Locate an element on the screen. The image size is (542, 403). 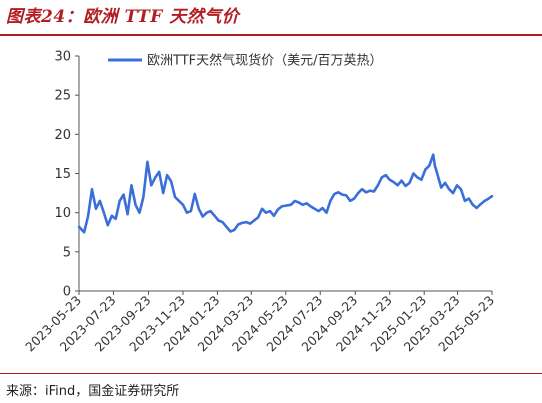
y-tick-label: 25 is located at coordinates (62, 96).